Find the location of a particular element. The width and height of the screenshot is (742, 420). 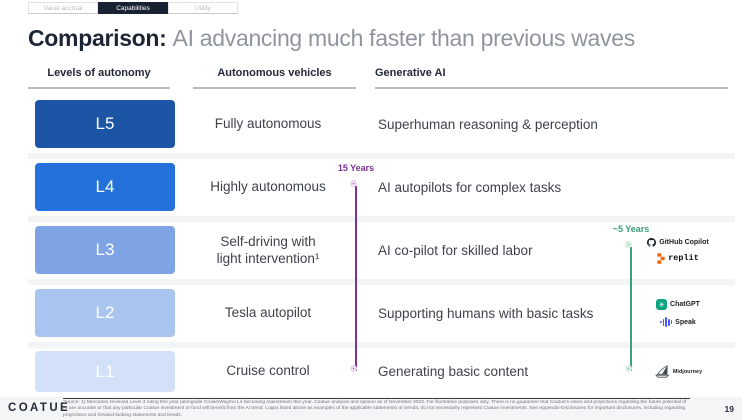

slide-tab-bar: Value accrual Capabilities Utility is located at coordinates (133, 8).